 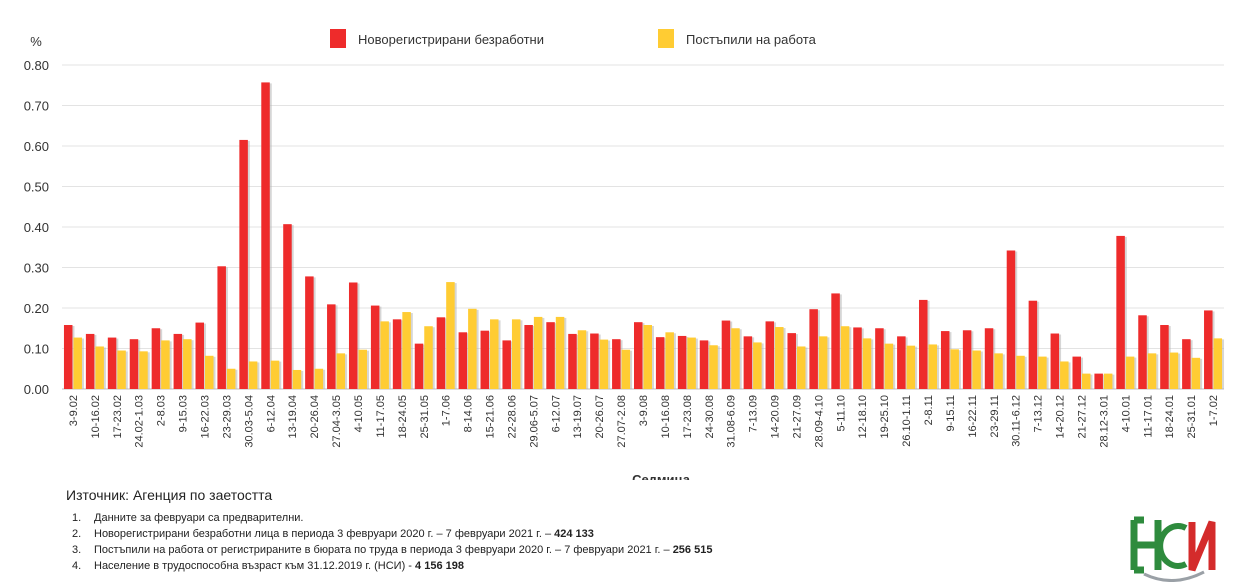 What do you see at coordinates (819, 421) in the screenshot?
I see `x-tick-label: 28.09-4.10` at bounding box center [819, 421].